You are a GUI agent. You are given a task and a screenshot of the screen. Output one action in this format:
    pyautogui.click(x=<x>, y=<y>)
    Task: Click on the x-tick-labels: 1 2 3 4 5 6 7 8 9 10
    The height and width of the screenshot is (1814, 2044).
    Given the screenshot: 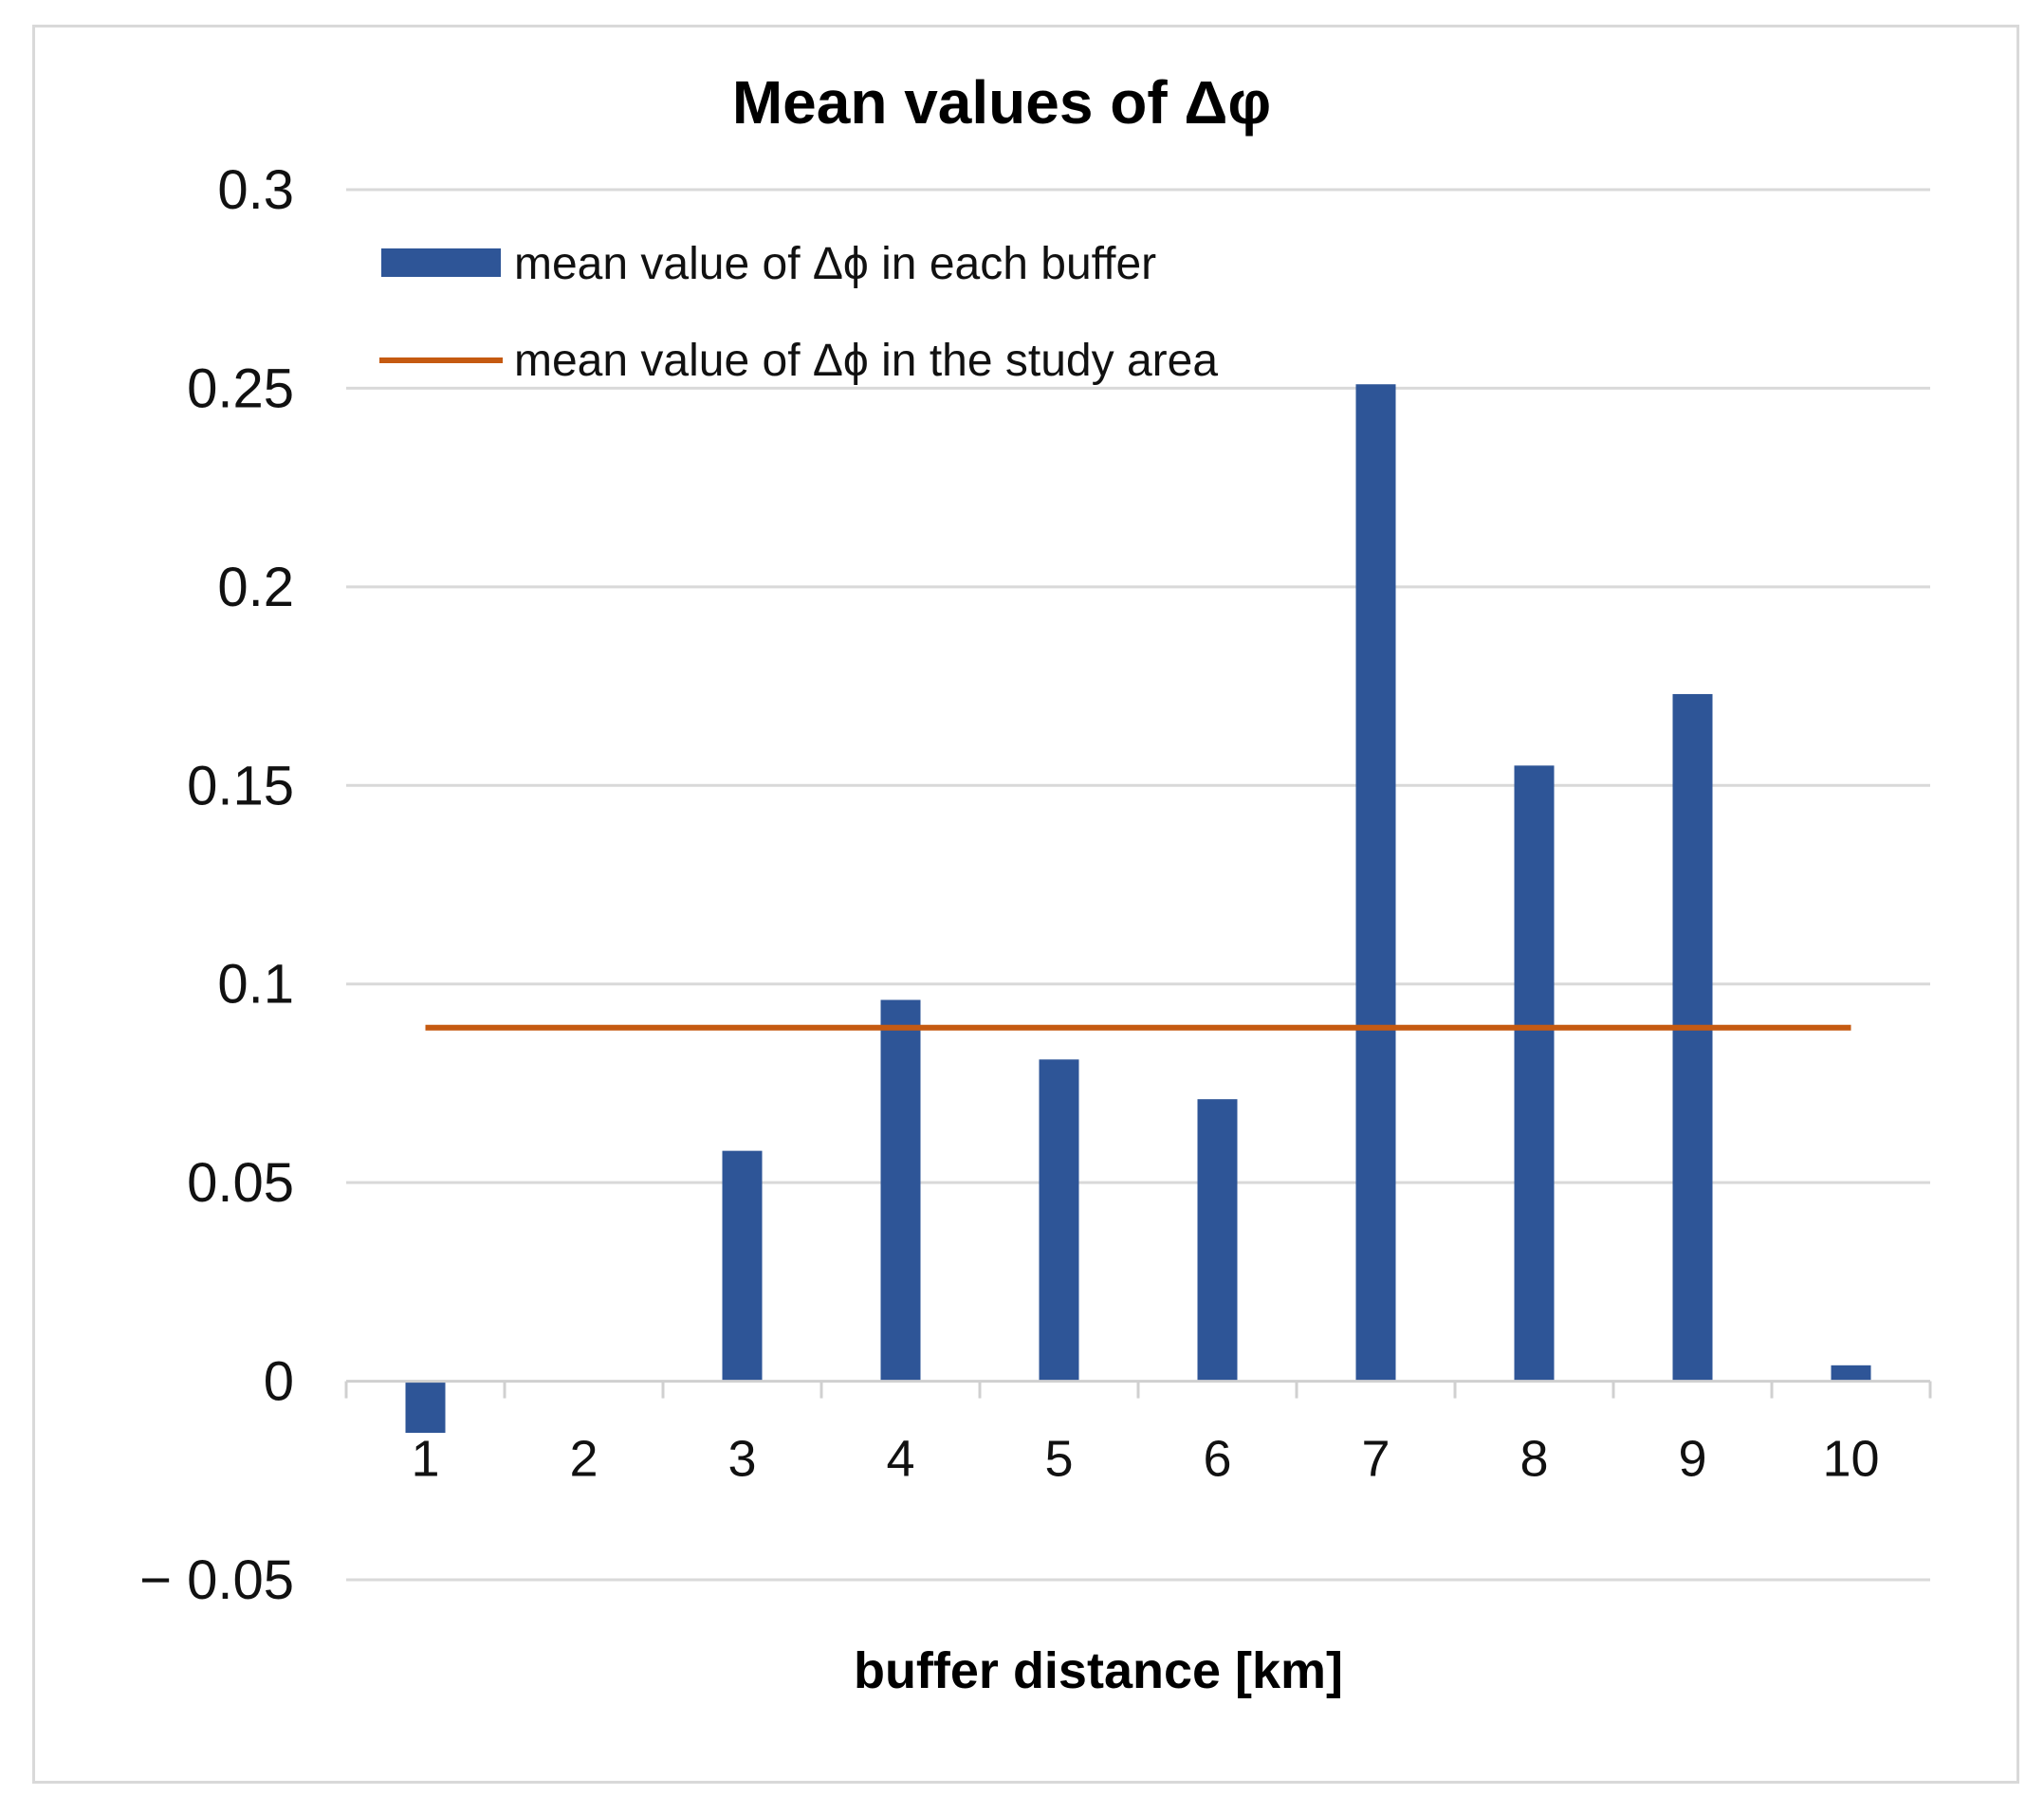 What is the action you would take?
    pyautogui.click(x=1145, y=1459)
    